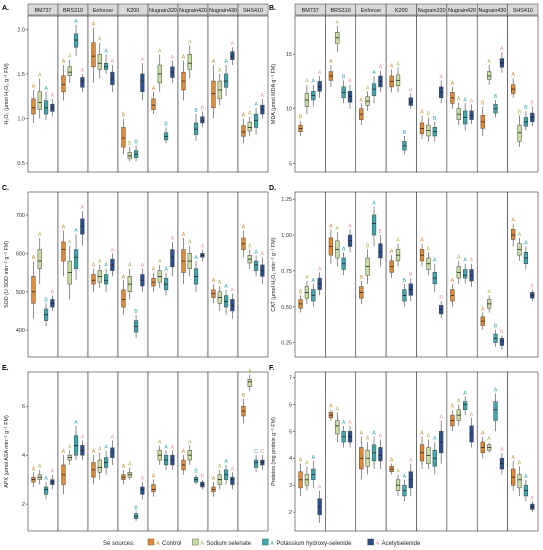  Describe the element at coordinates (43, 274) in the screenshot. I see `facet-bm737: A A BB` at that location.